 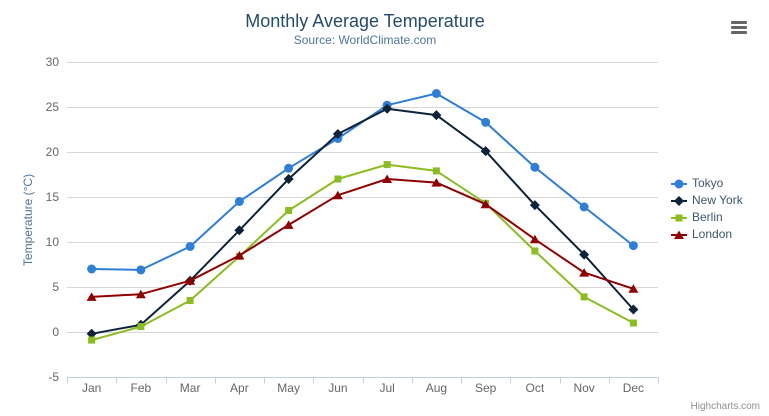 What do you see at coordinates (239, 255) in the screenshot?
I see `data-point-london-apr` at bounding box center [239, 255].